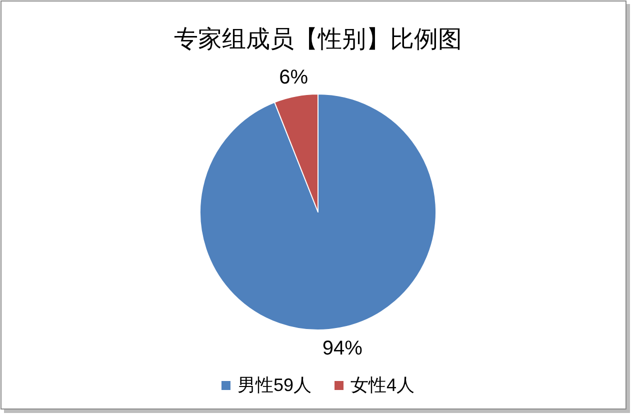  What do you see at coordinates (342, 348) in the screenshot?
I see `data-label: 94%` at bounding box center [342, 348].